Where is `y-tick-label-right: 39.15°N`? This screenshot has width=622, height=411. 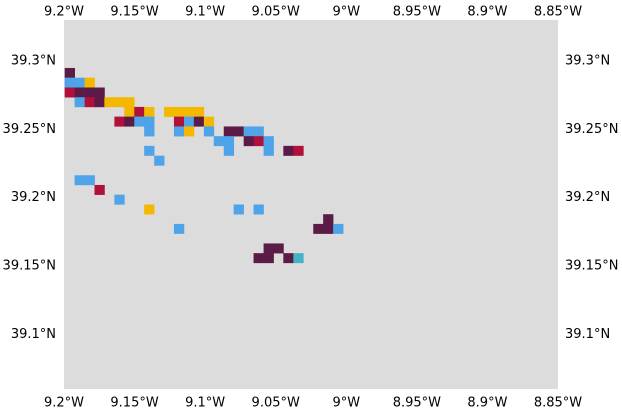 y-tick-label-right: 39.15°N is located at coordinates (591, 266).